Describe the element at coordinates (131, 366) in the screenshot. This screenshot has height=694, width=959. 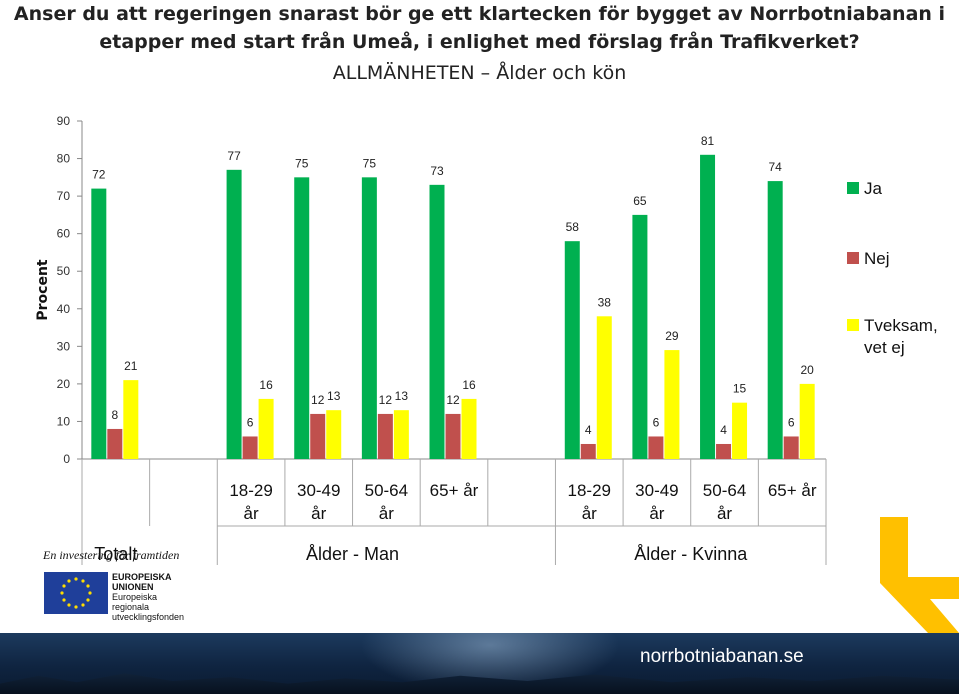
I see `data-label: 21` at that location.